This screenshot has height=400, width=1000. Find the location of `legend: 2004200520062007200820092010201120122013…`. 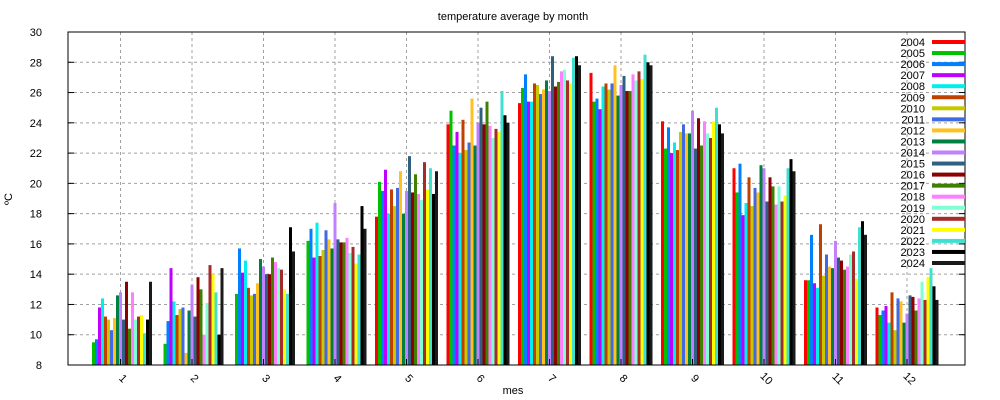

legend: 2004200520062007200820092010201120122013… is located at coordinates (933, 153).